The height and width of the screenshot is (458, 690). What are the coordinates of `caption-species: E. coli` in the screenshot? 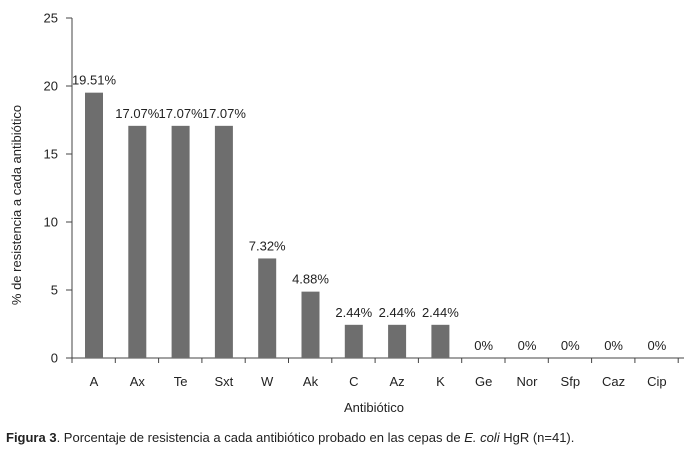 It's located at (482, 437).